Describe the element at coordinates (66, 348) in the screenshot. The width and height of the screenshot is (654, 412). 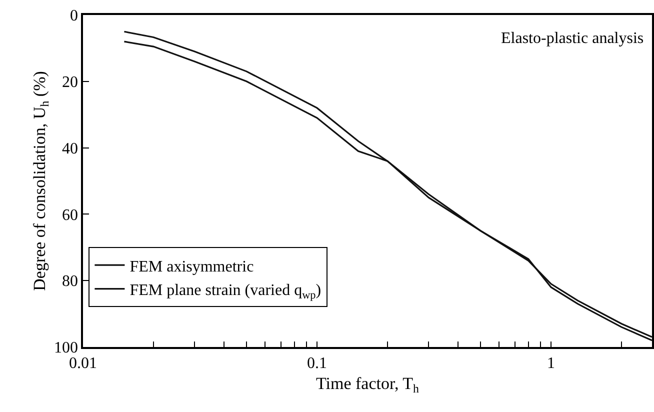
I see `y-tick-label: 100` at that location.